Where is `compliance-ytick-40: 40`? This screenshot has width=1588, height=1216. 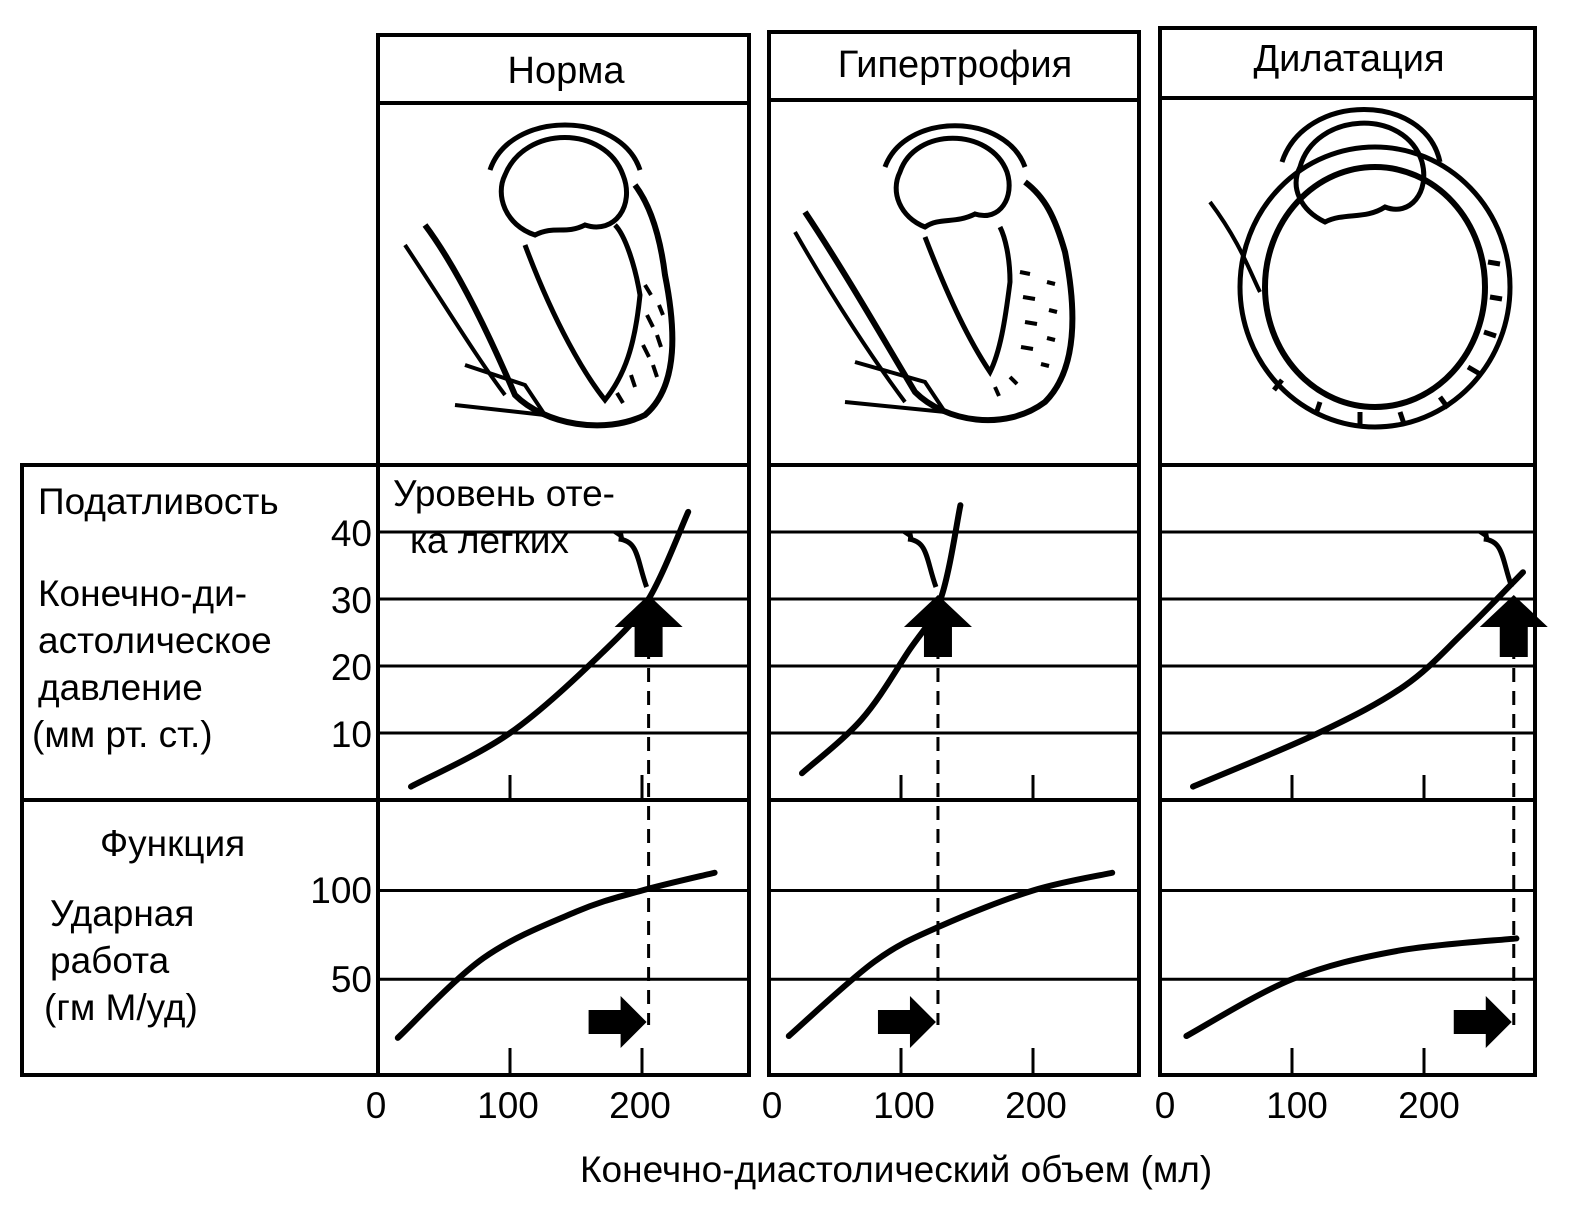
compliance-ytick-40: 40 is located at coordinates (351, 533).